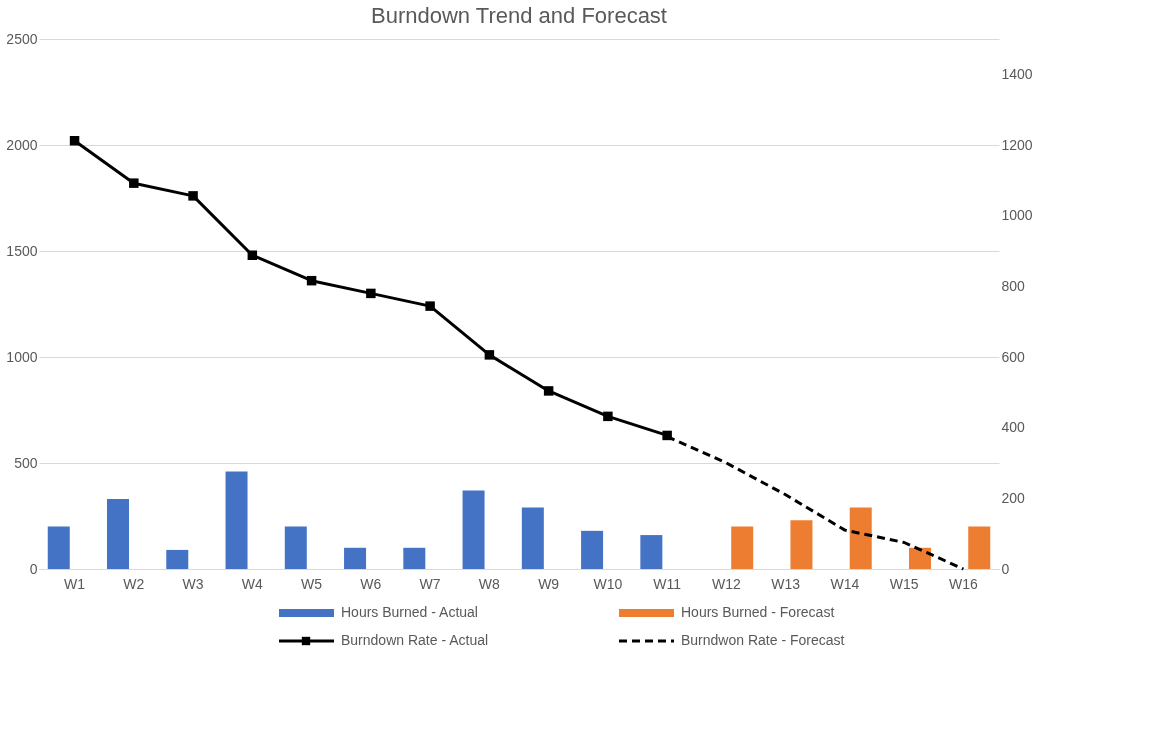 This screenshot has width=1161, height=749. I want to click on x-tick-label: W4, so click(252, 583).